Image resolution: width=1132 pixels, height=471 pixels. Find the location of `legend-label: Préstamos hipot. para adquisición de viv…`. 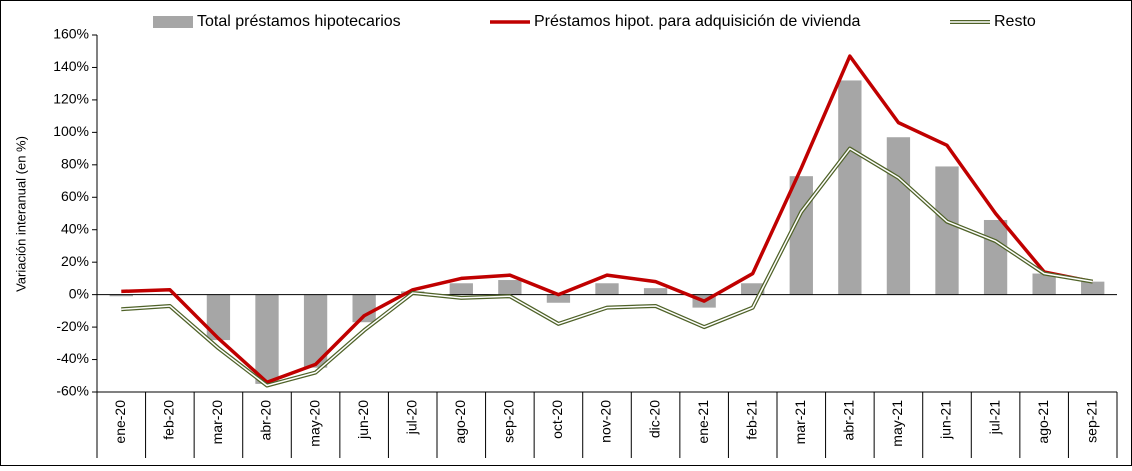

legend-label: Préstamos hipot. para adquisición de viv… is located at coordinates (697, 21).